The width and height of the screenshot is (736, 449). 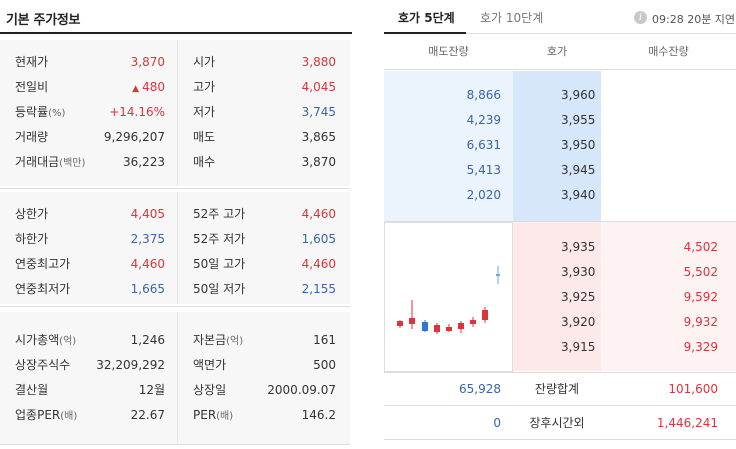 I want to click on tab-orderbook-10: 호가 10단계, so click(x=512, y=18).